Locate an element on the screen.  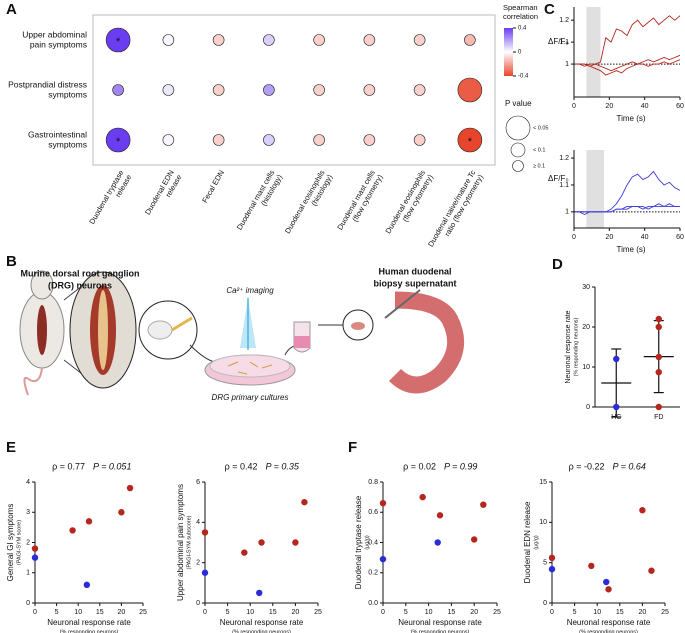
significance-star: * is located at coordinates (118, 142).